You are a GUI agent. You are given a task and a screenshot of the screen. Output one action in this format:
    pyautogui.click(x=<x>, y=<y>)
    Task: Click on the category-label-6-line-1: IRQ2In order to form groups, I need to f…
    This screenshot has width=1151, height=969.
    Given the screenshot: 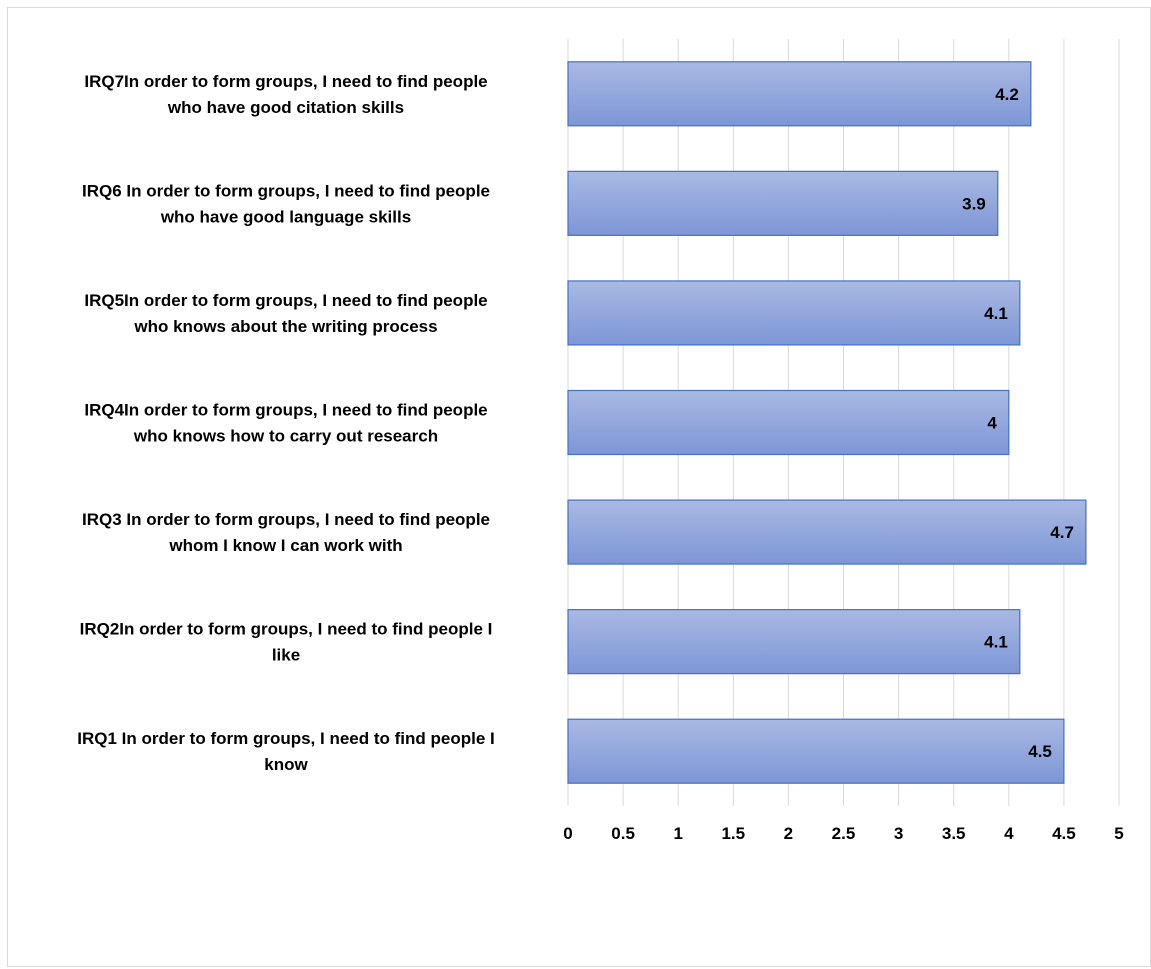 What is the action you would take?
    pyautogui.click(x=286, y=629)
    